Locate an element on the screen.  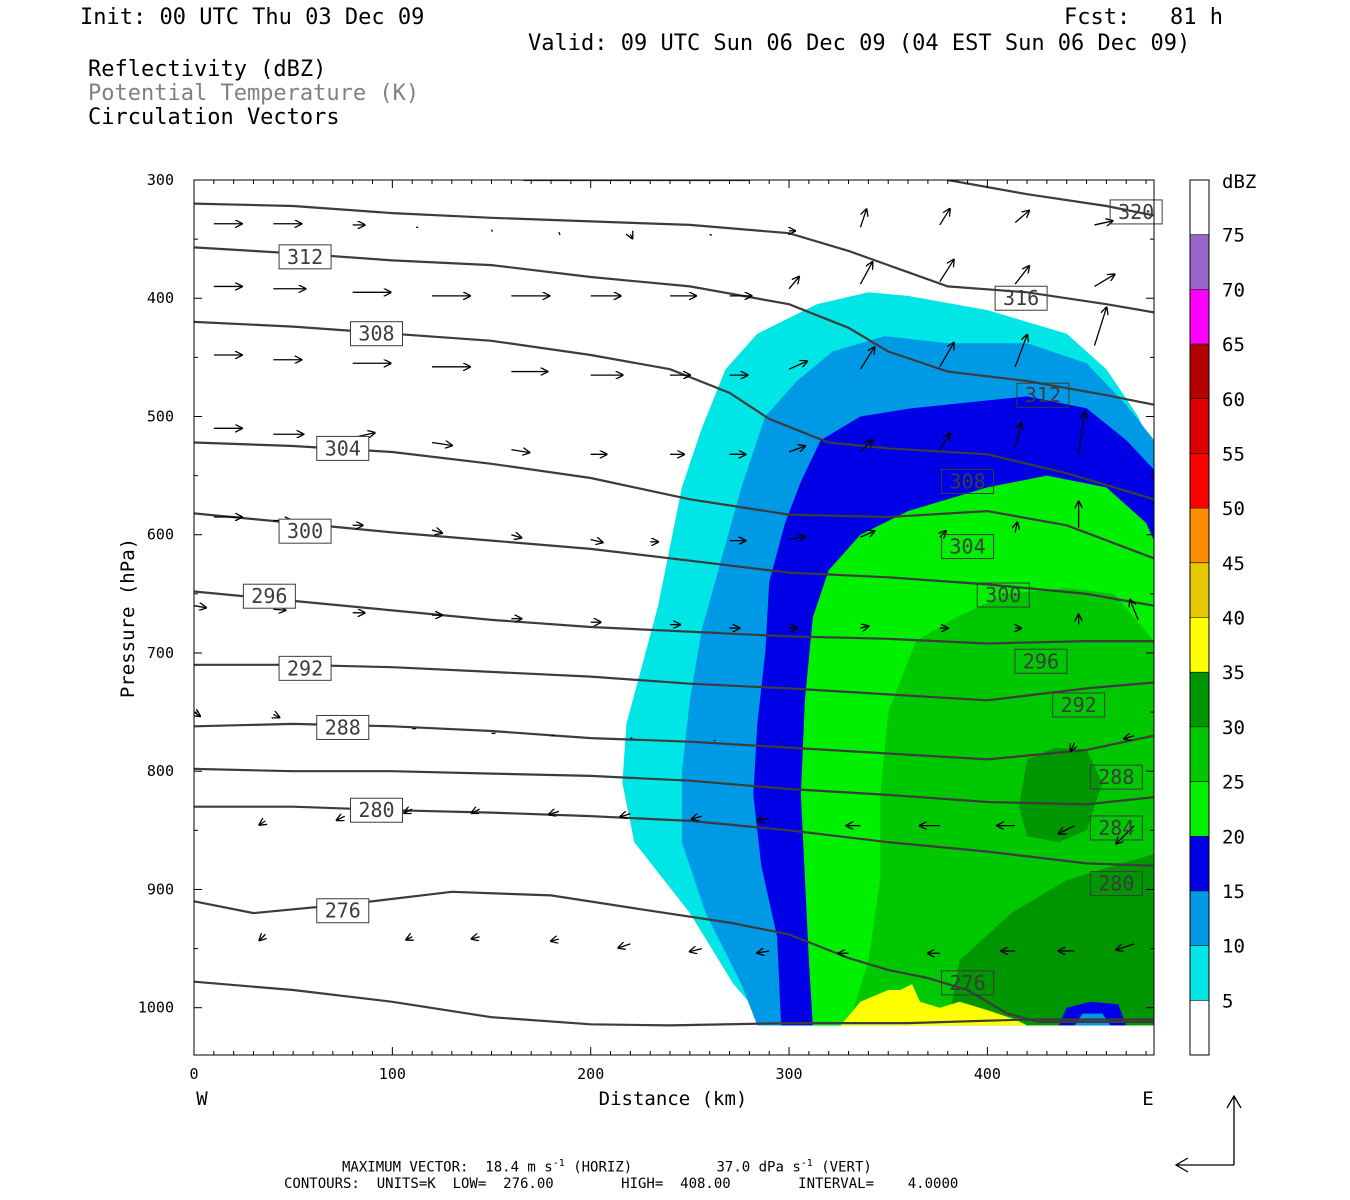
colorbar-unit: dBZ is located at coordinates (1239, 182).